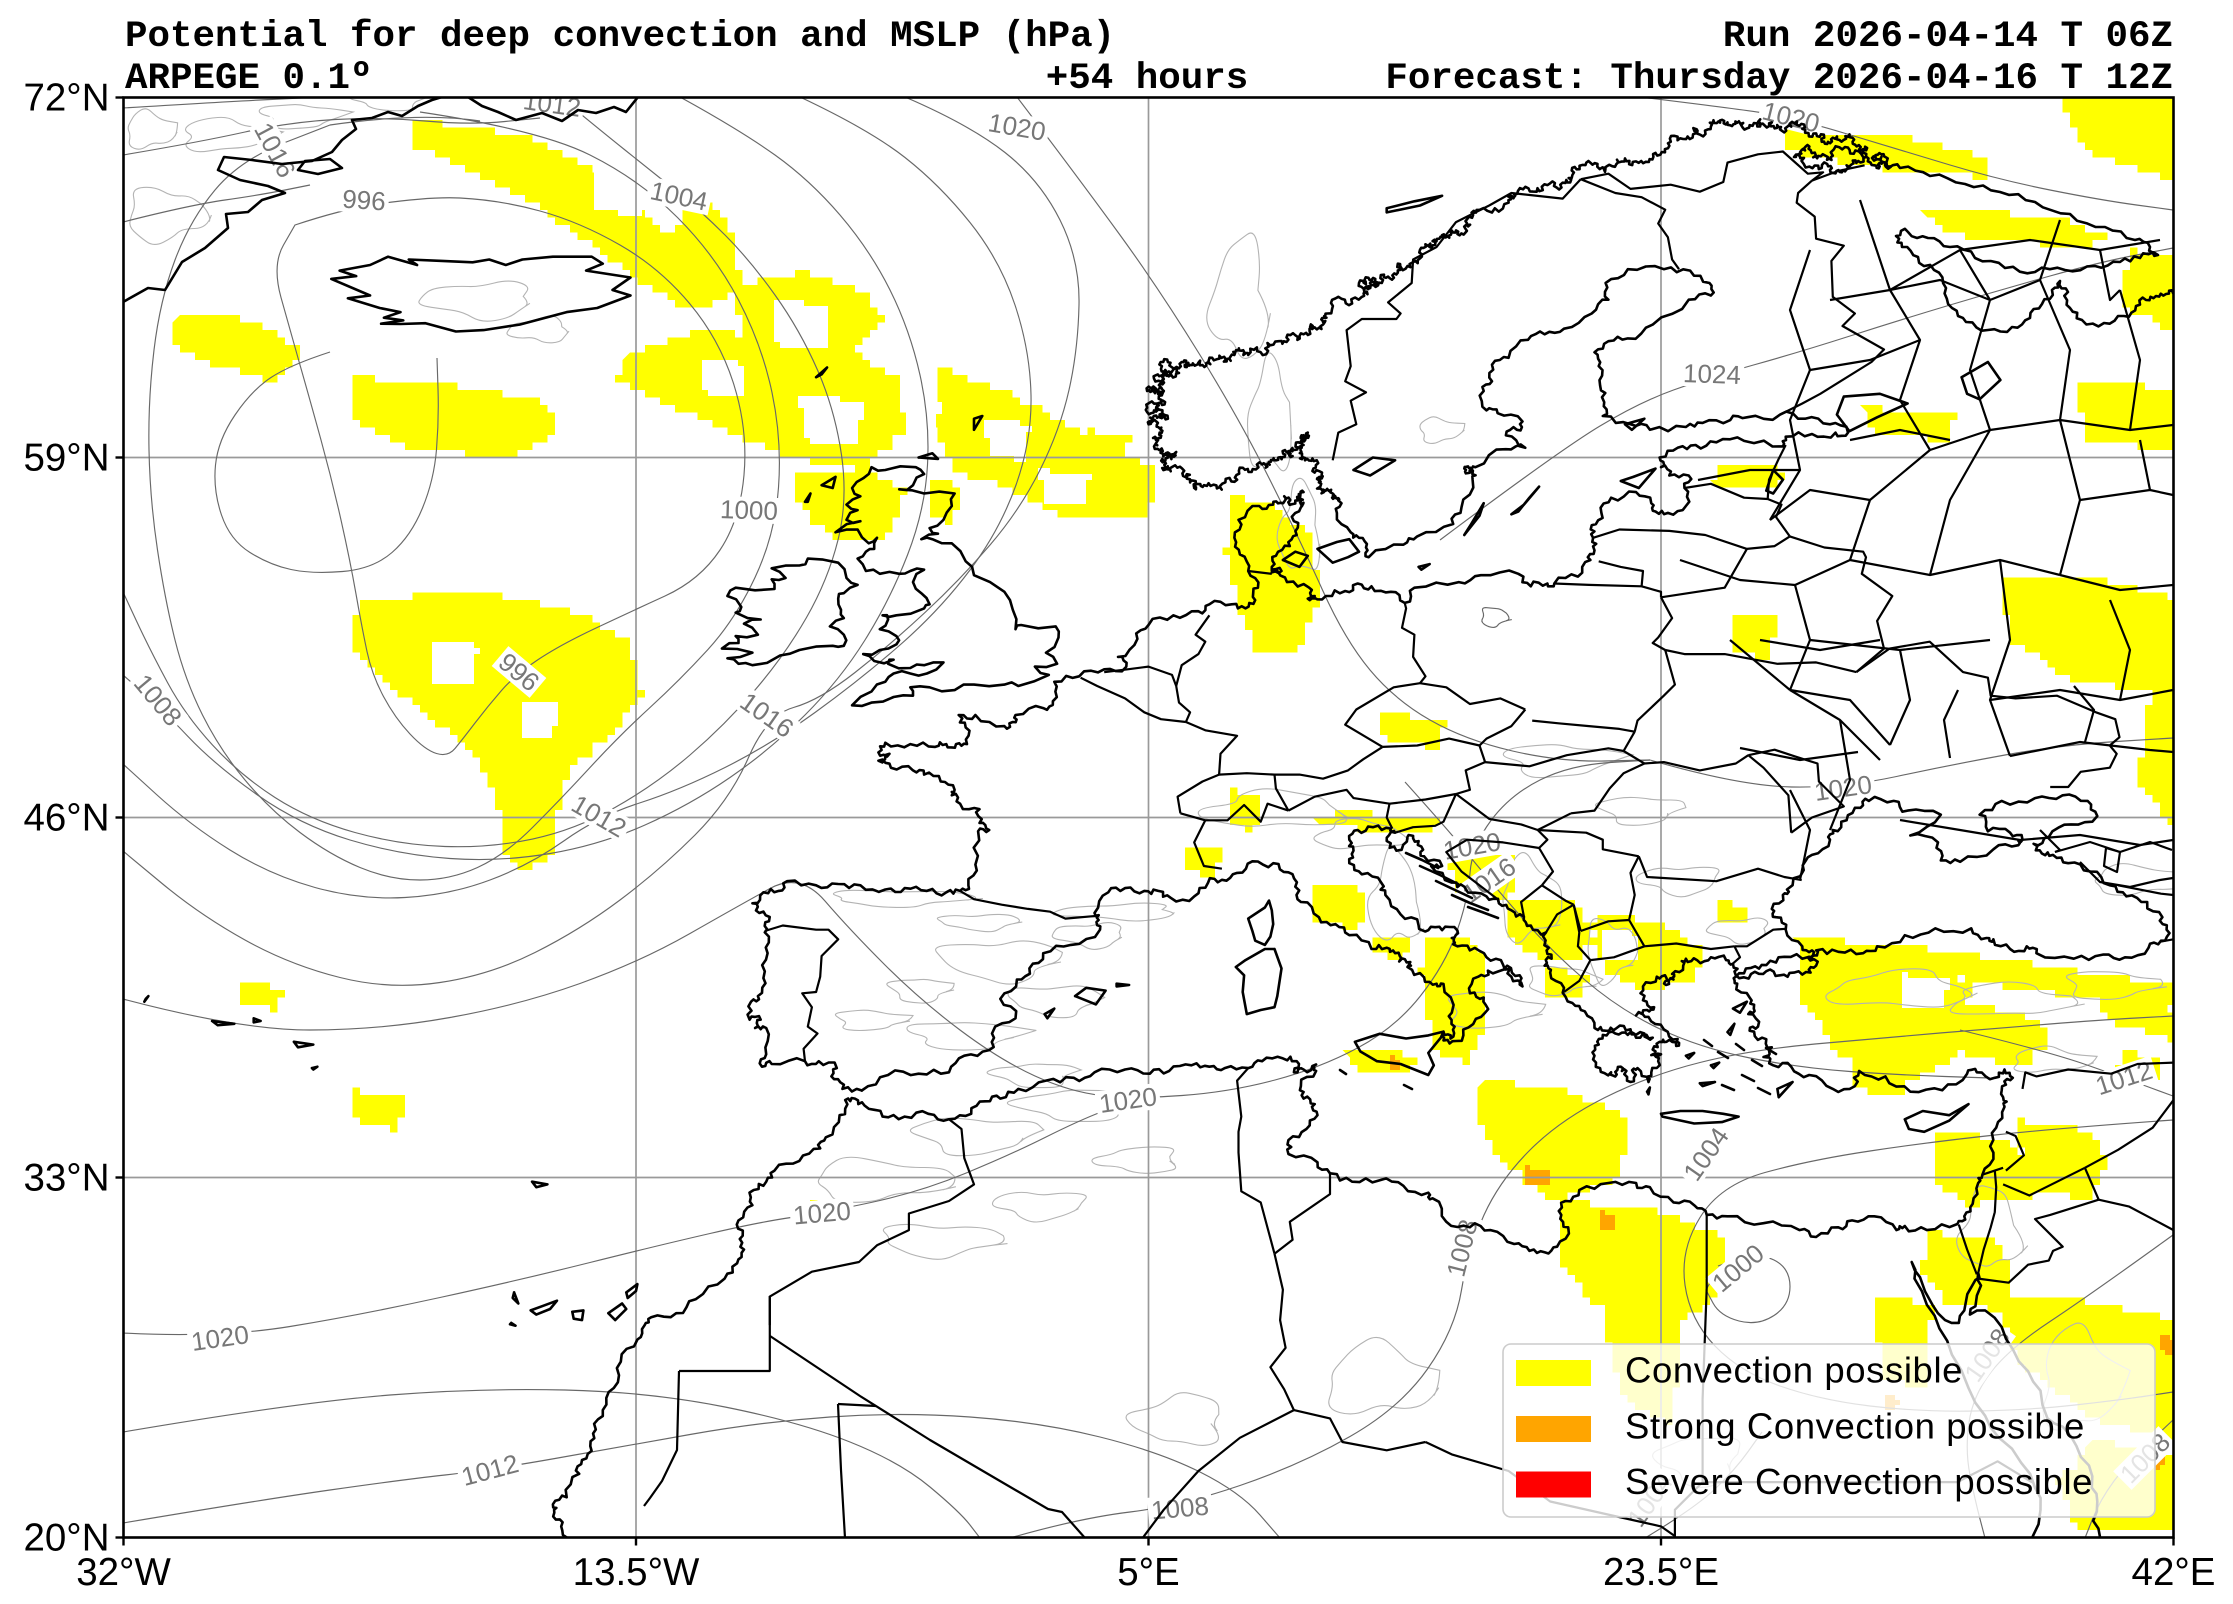 The height and width of the screenshot is (1604, 2233). Describe the element at coordinates (363, 200) in the screenshot. I see `svg-text: 996` at that location.